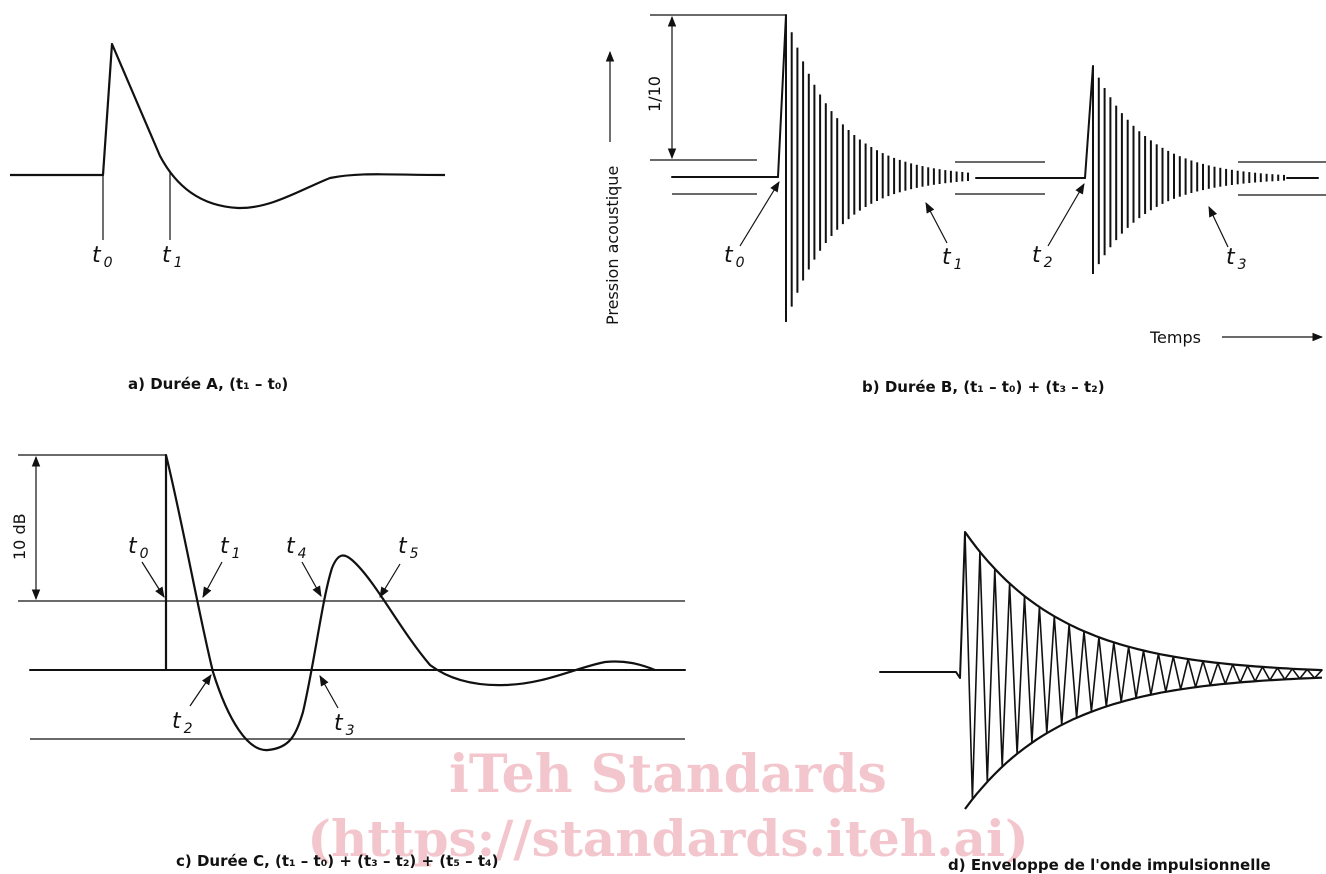  Describe the element at coordinates (153, 579) in the screenshot. I see `panel-c-t0-arrow` at that location.